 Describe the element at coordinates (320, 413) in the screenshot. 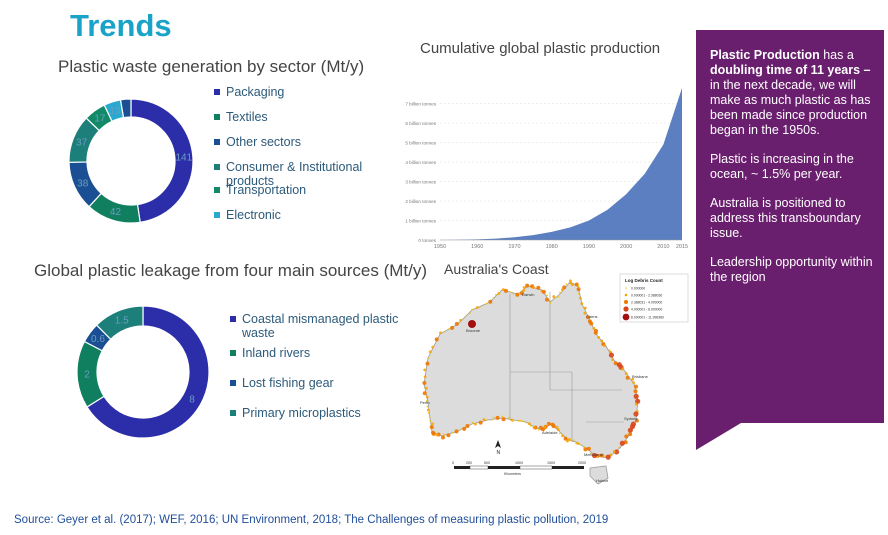

I see `legend-item-microplastics: Primary microplastics` at that location.